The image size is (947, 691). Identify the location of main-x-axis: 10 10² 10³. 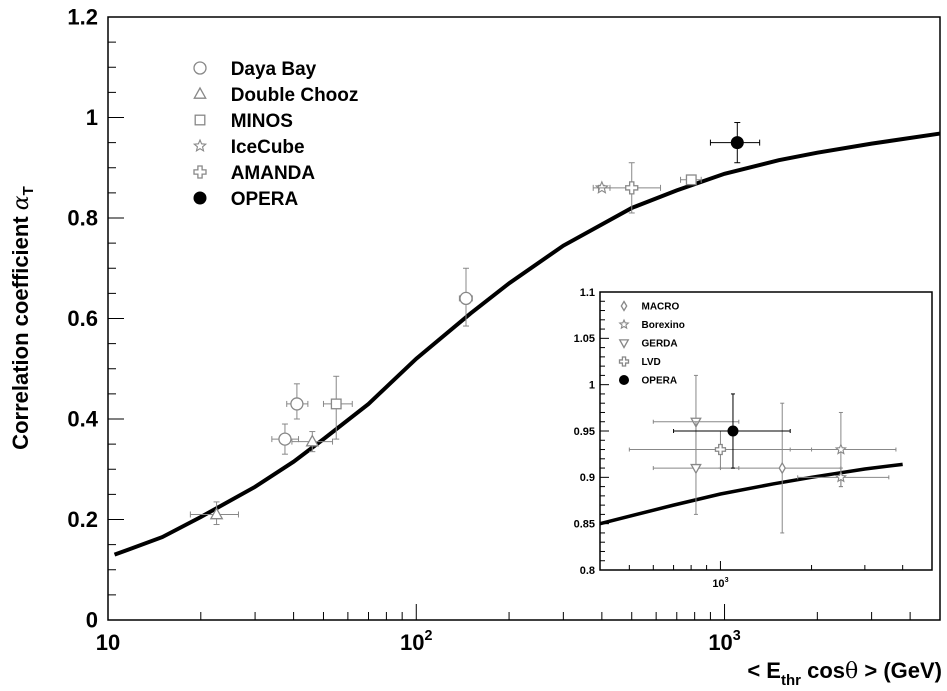
(518, 629).